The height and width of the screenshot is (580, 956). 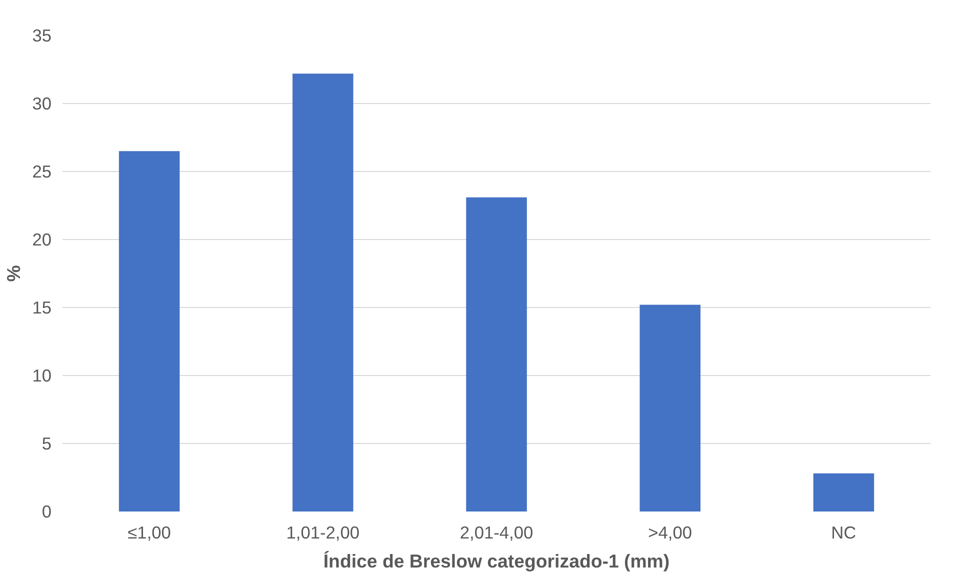 What do you see at coordinates (323, 532) in the screenshot?
I see `x-tick-label: 1,01-2,00` at bounding box center [323, 532].